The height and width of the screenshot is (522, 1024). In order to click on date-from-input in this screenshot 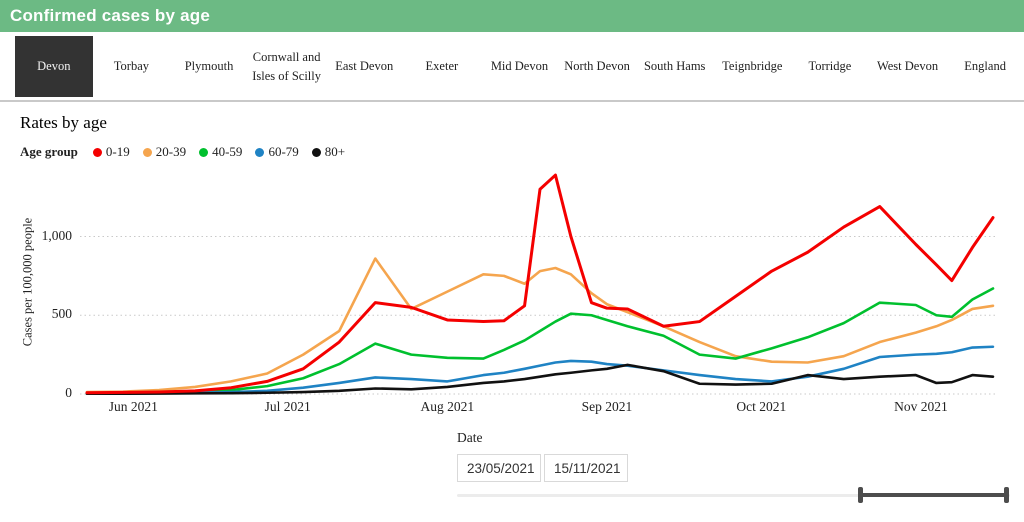, I will do `click(499, 468)`.